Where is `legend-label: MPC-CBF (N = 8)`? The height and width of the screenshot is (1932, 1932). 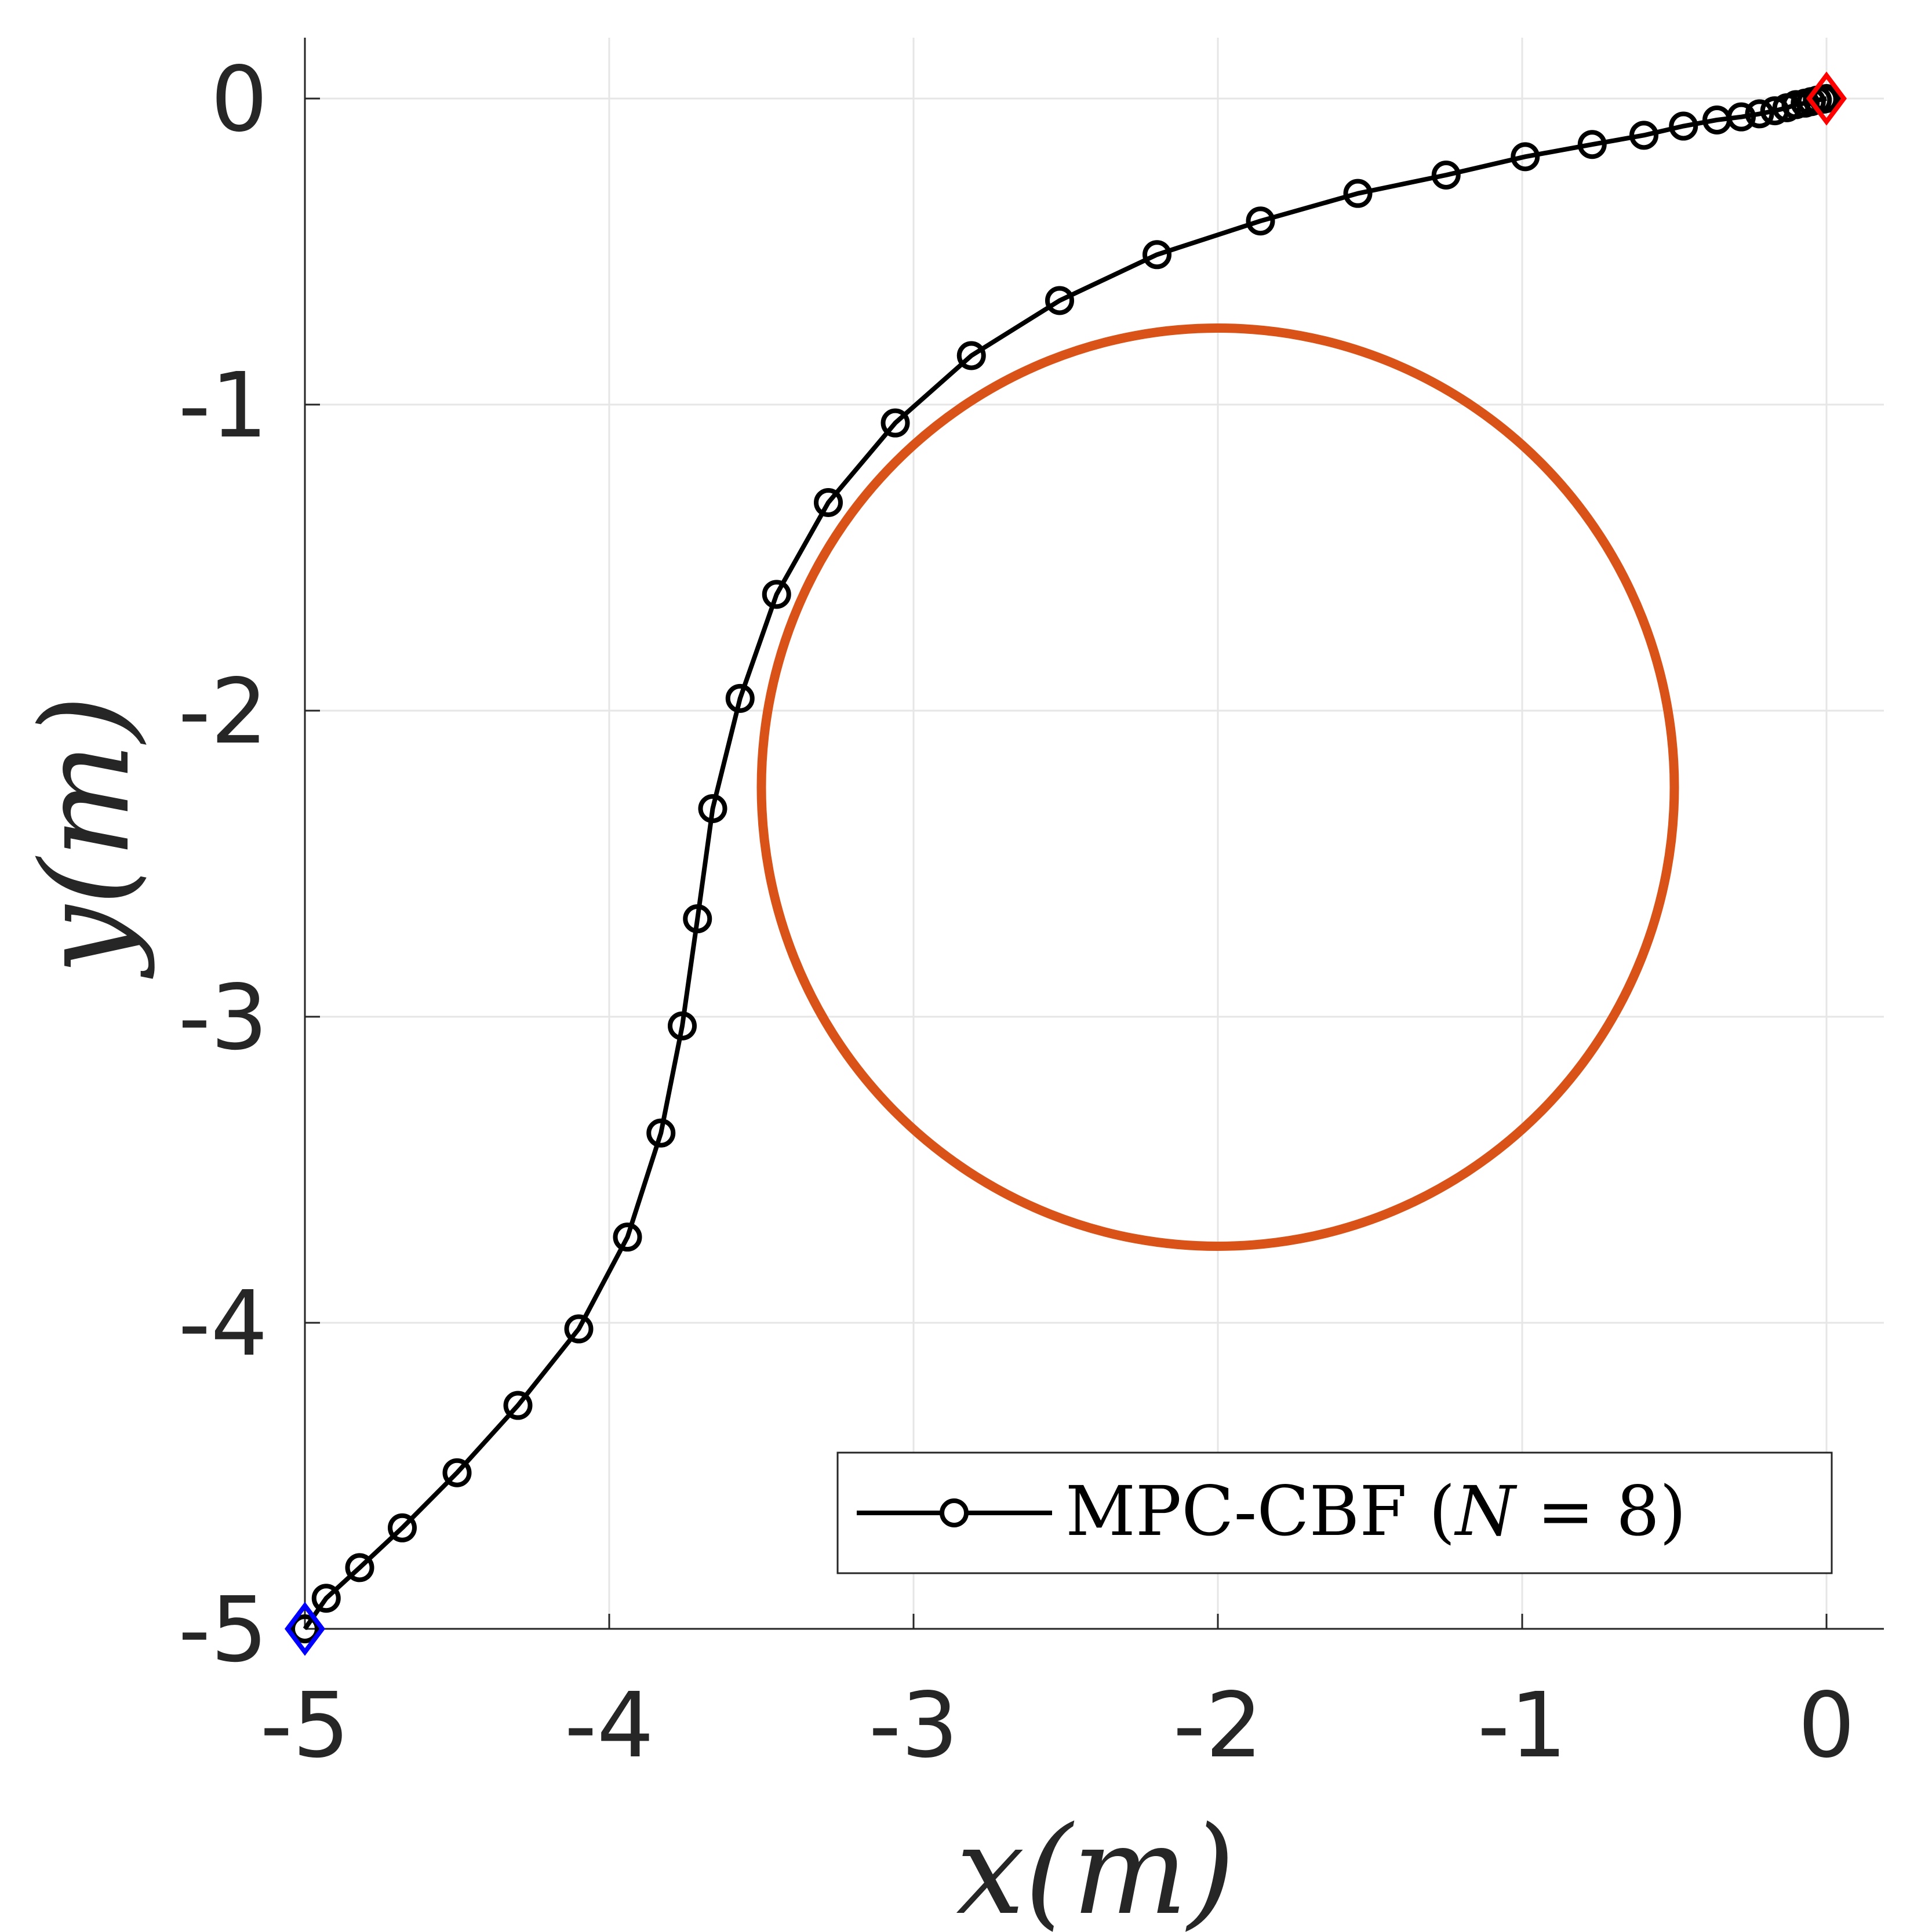
legend-label: MPC-CBF (N = 8) is located at coordinates (1375, 1511).